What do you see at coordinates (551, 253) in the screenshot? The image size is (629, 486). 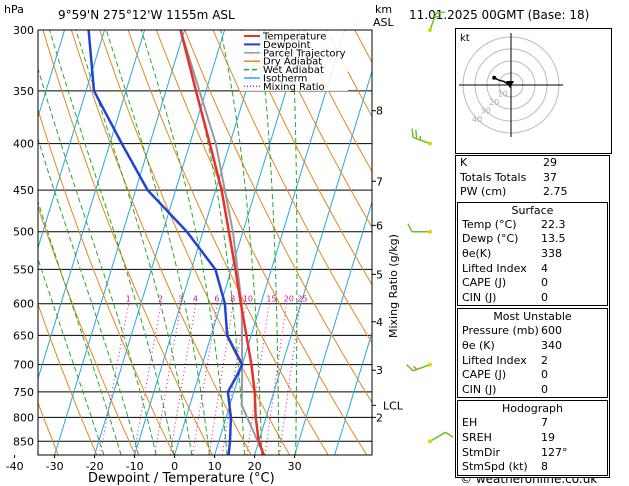 I see `stat-value: 338` at bounding box center [551, 253].